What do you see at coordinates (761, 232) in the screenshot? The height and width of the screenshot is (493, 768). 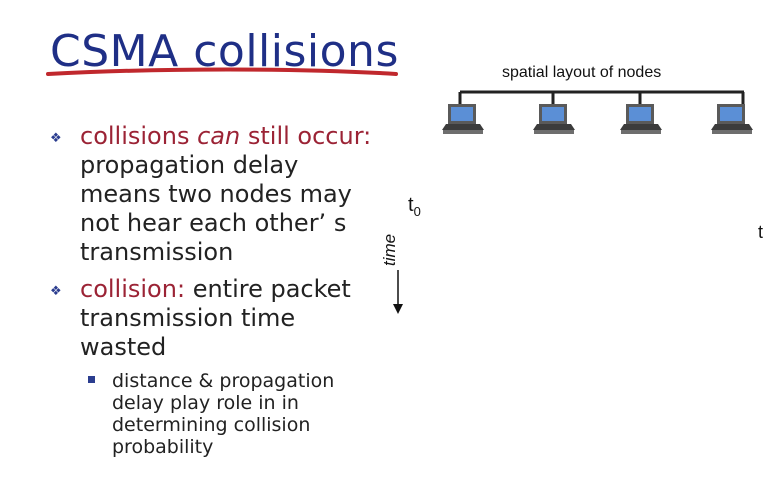 I see `t-label: t` at bounding box center [761, 232].